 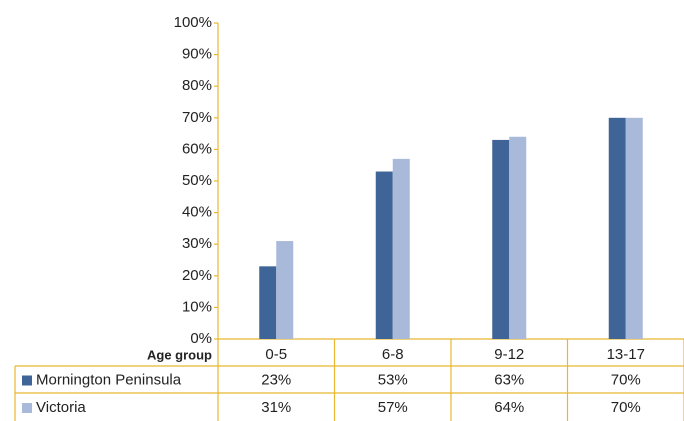 I want to click on table-value: 57%, so click(x=393, y=407).